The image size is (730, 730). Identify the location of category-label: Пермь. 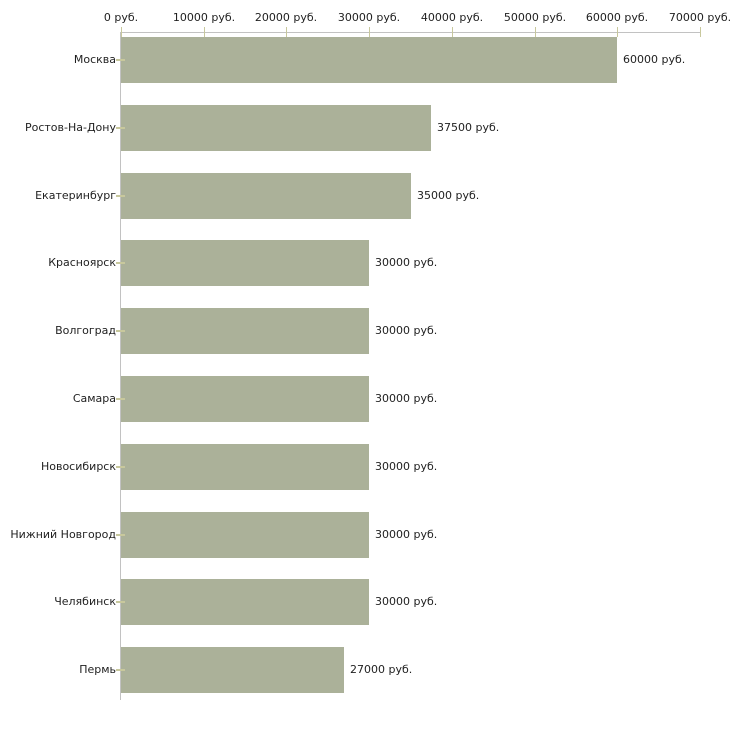
(97, 669).